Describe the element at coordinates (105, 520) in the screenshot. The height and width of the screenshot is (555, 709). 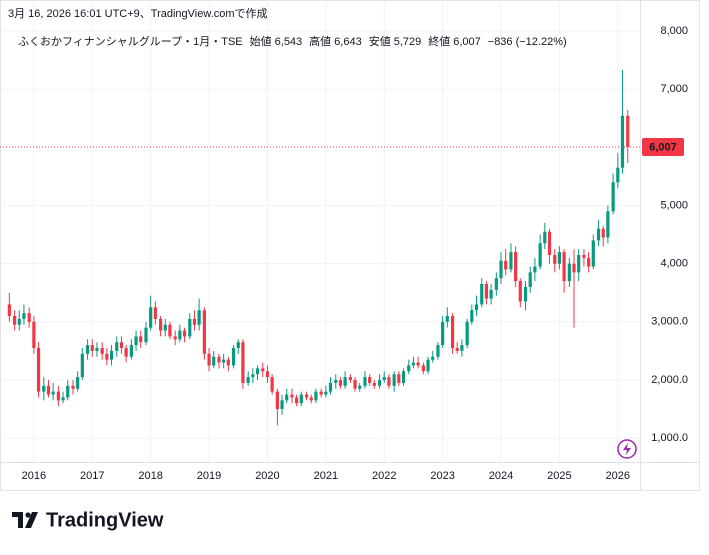
I see `brand: TradingView` at that location.